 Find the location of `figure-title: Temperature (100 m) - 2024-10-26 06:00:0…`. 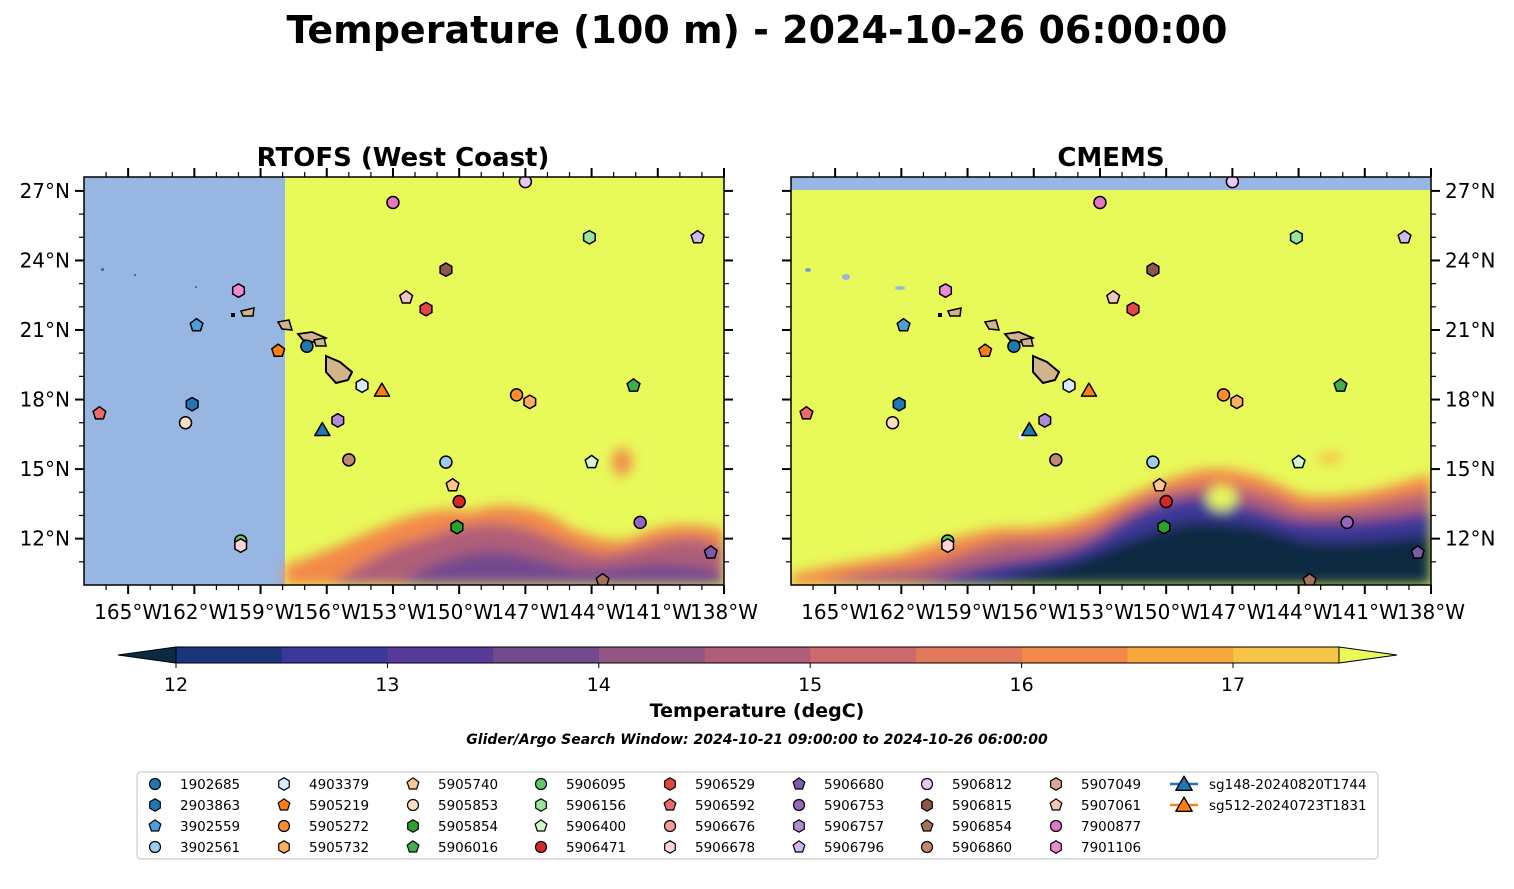

figure-title: Temperature (100 m) - 2024-10-26 06:00:0… is located at coordinates (757, 30).